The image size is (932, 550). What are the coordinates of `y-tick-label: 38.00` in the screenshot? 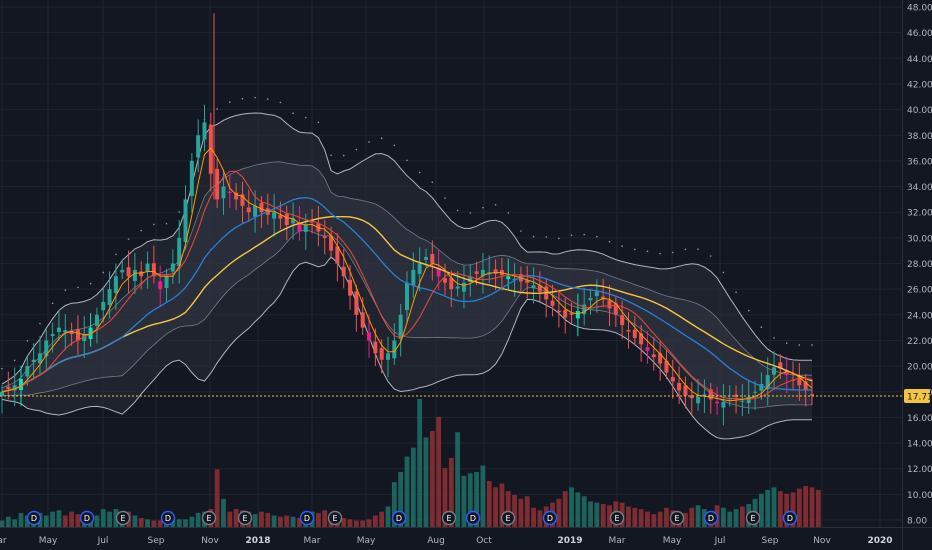 It's located at (919, 137).